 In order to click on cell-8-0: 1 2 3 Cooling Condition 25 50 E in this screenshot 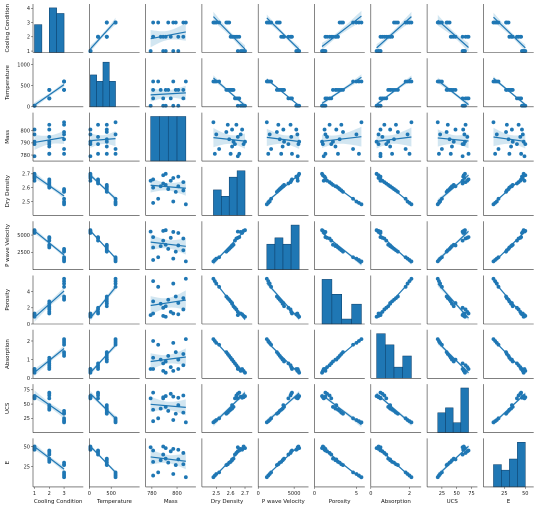, I will do `click(44, 471)`.